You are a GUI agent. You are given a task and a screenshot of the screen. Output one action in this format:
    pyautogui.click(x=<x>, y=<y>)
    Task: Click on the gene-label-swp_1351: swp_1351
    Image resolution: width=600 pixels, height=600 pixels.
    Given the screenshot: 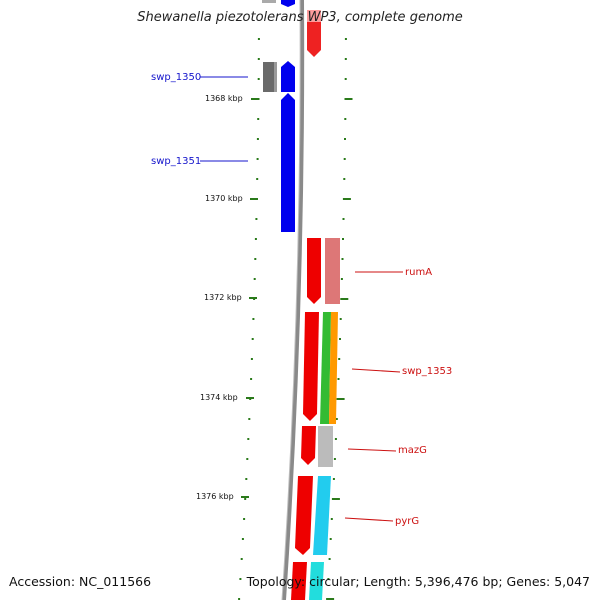 What is the action you would take?
    pyautogui.click(x=176, y=161)
    